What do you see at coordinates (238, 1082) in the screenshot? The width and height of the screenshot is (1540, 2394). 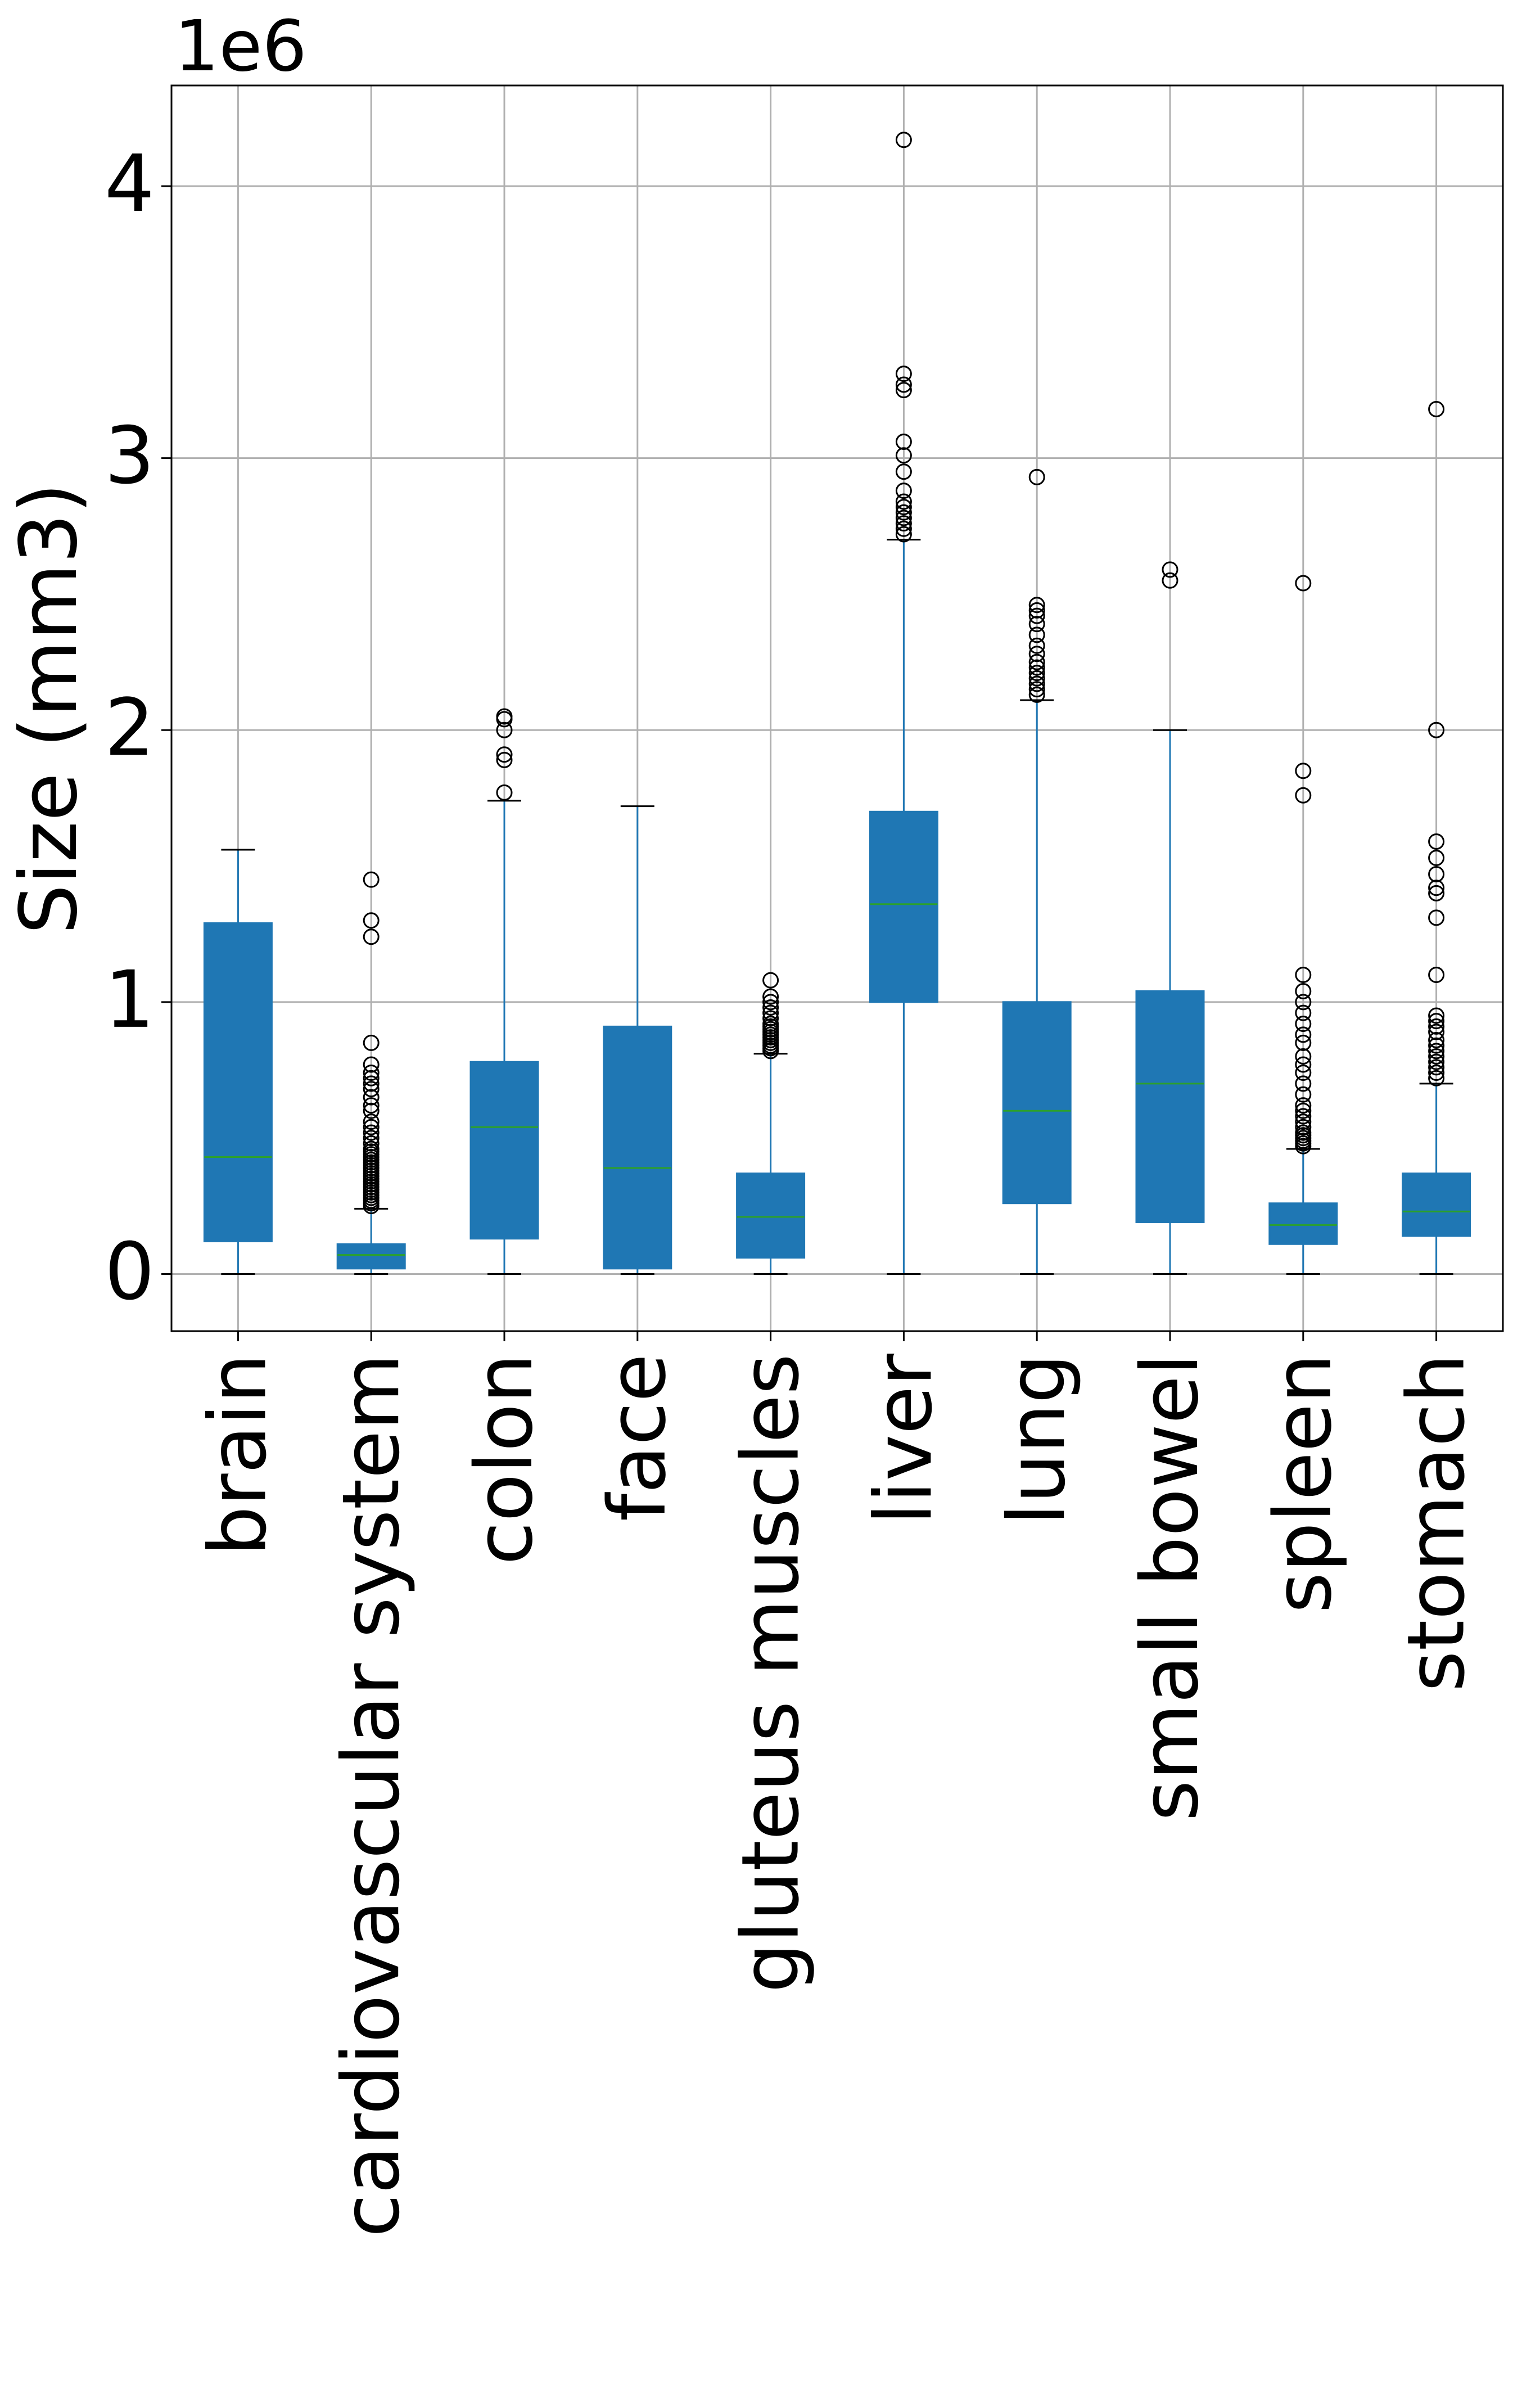 I see `box-brain` at bounding box center [238, 1082].